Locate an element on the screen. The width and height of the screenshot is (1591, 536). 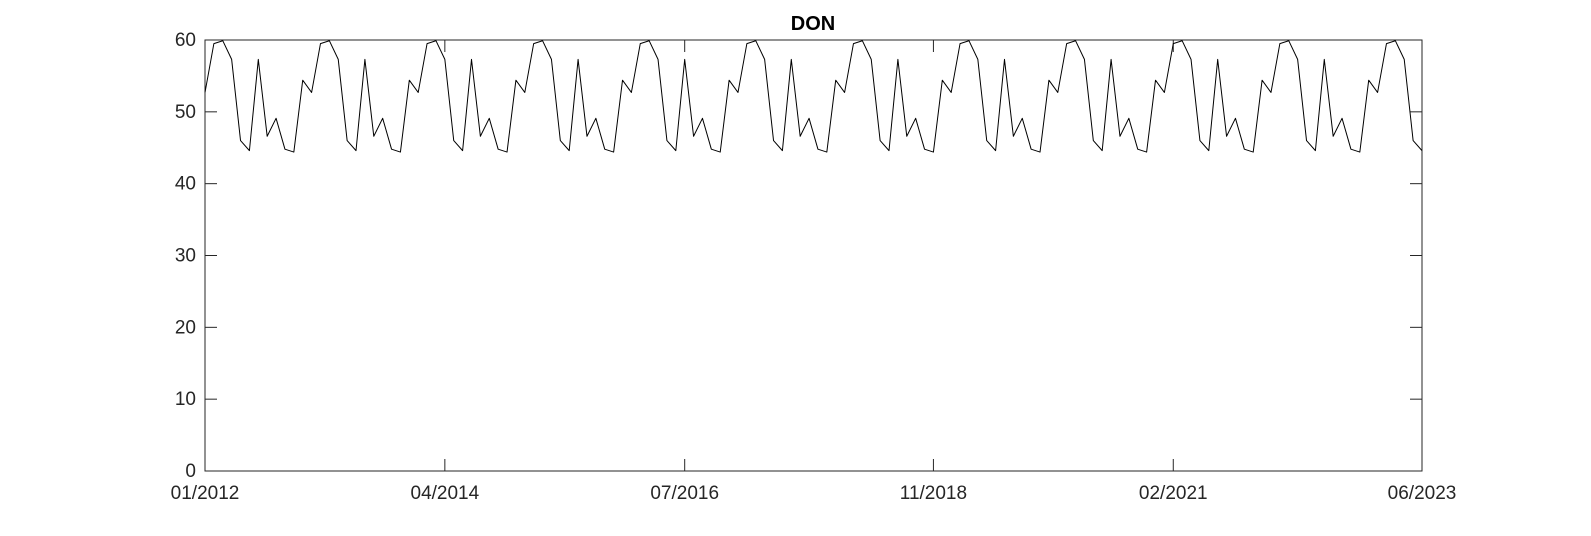
y-tick-label: 20 is located at coordinates (185, 327).